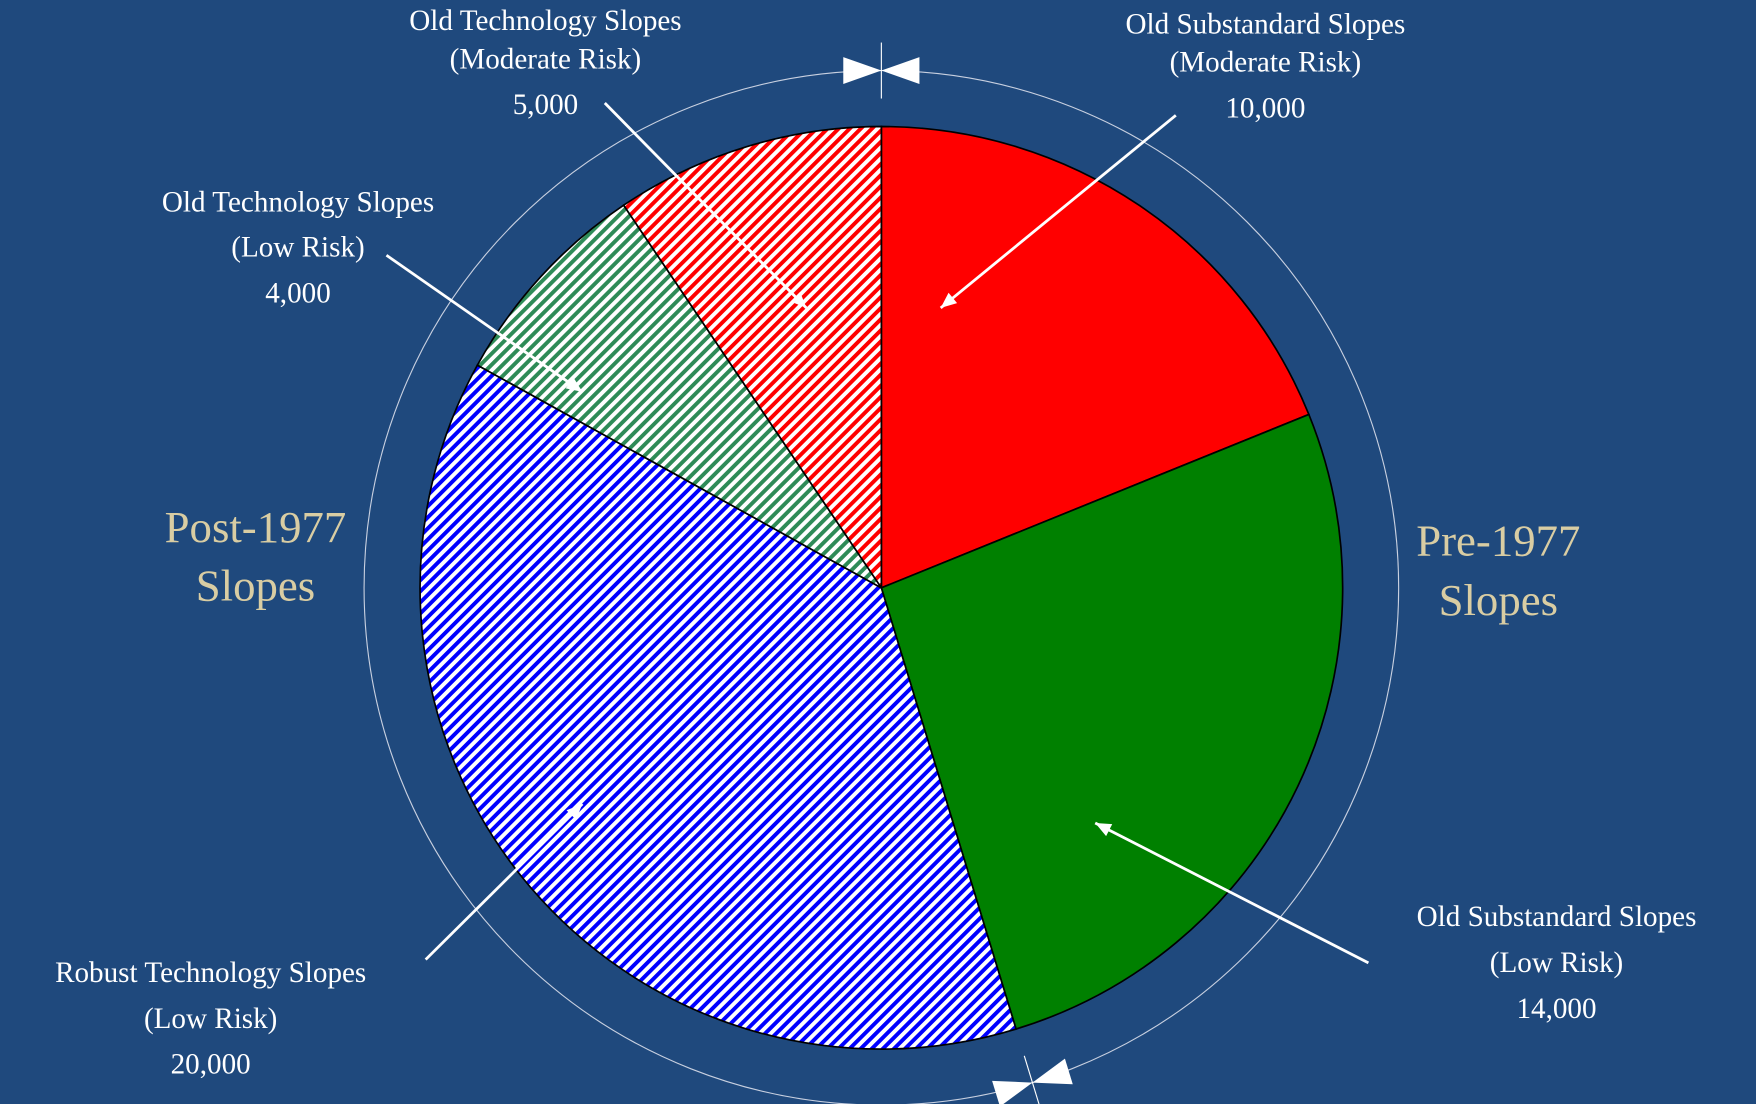  I want to click on group-label: Pre-1977, so click(1498, 541).